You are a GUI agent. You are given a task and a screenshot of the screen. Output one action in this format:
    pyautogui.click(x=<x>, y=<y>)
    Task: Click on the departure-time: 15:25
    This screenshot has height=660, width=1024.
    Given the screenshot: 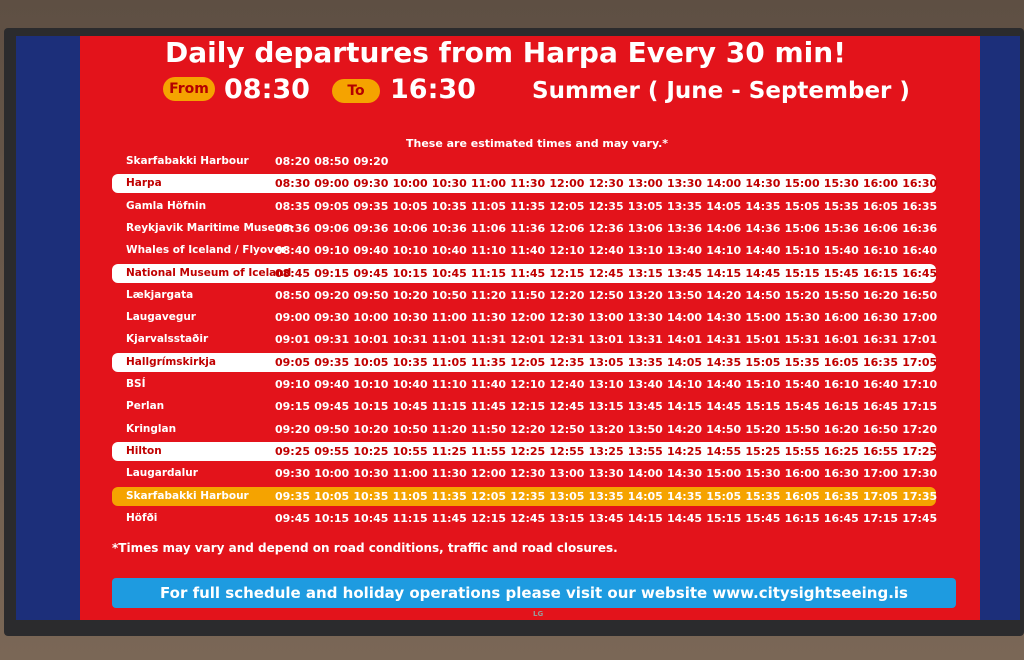 What is the action you would take?
    pyautogui.click(x=763, y=451)
    